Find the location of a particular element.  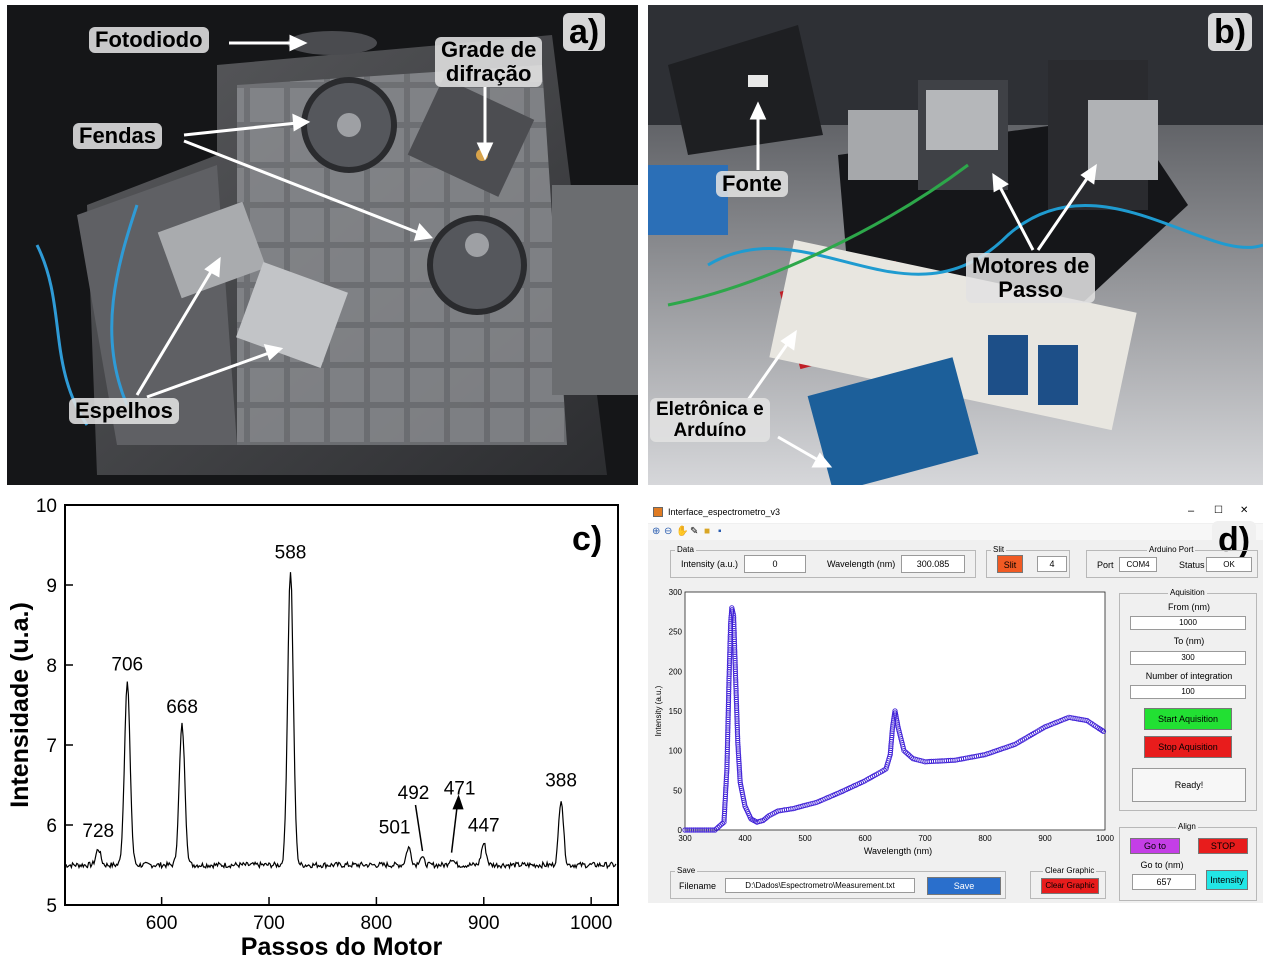

plot-y-tick-label: 0 is located at coordinates (680, 830).